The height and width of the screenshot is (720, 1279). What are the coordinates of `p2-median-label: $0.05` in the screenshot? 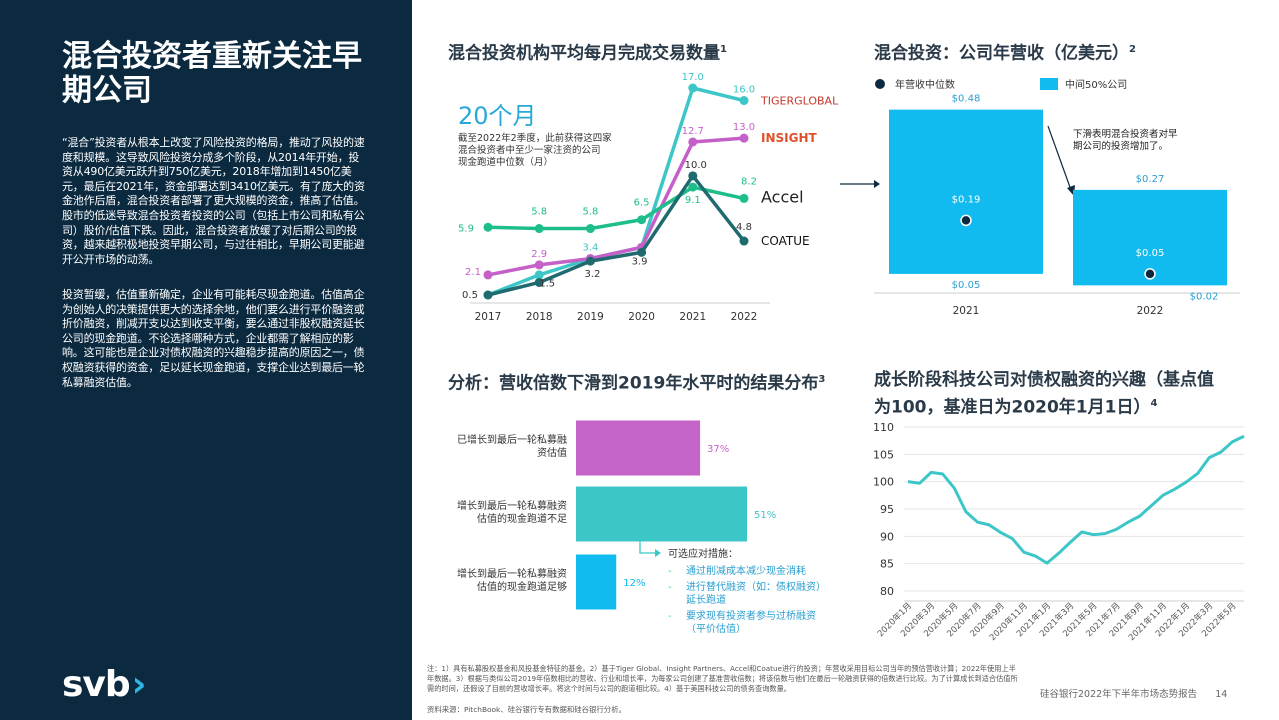 It's located at (1150, 253).